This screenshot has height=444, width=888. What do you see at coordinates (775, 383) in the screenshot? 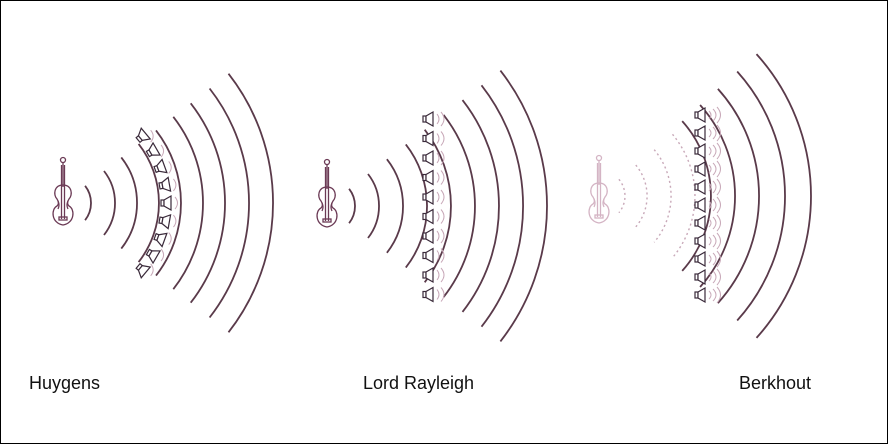
I see `caption-berkhout: Berkhout` at bounding box center [775, 383].